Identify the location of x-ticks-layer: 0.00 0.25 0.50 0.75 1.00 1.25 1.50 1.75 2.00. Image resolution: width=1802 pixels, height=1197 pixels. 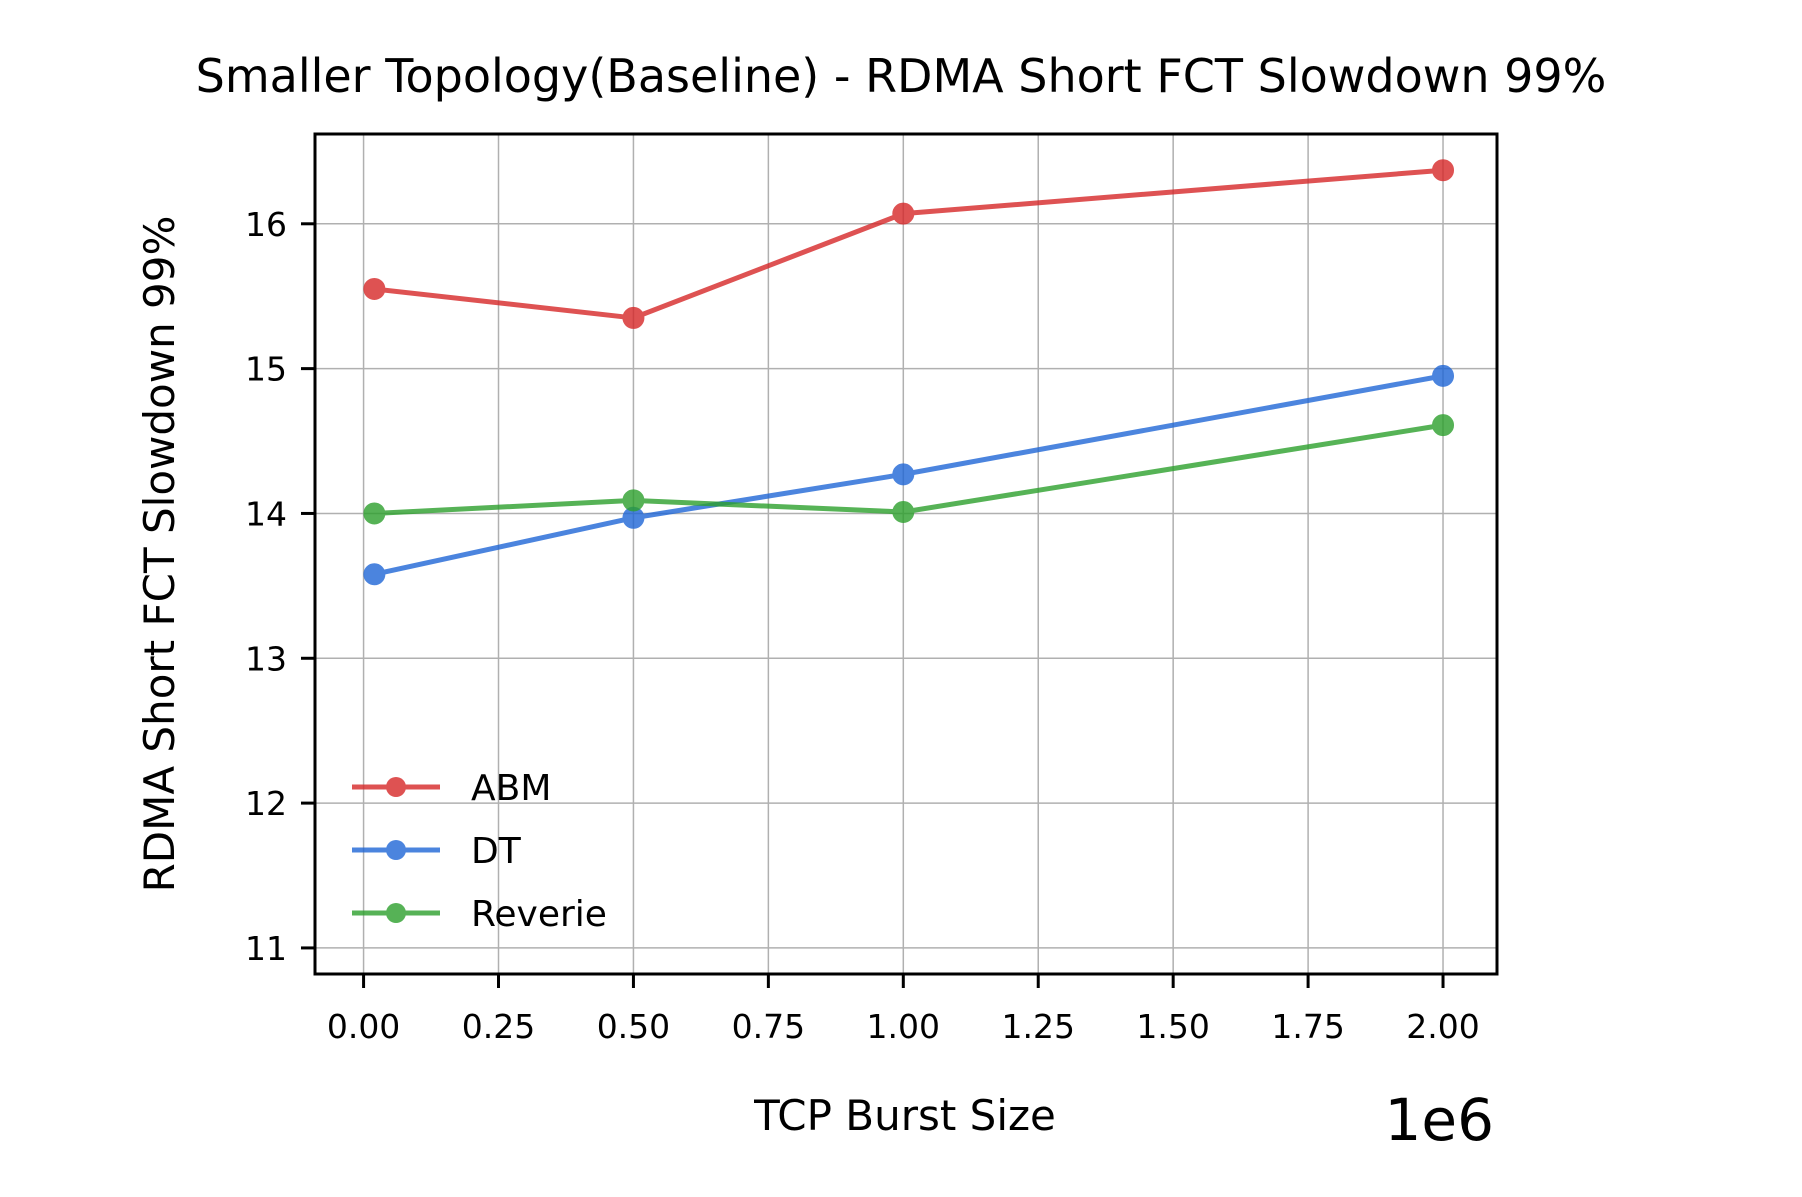
(903, 1010).